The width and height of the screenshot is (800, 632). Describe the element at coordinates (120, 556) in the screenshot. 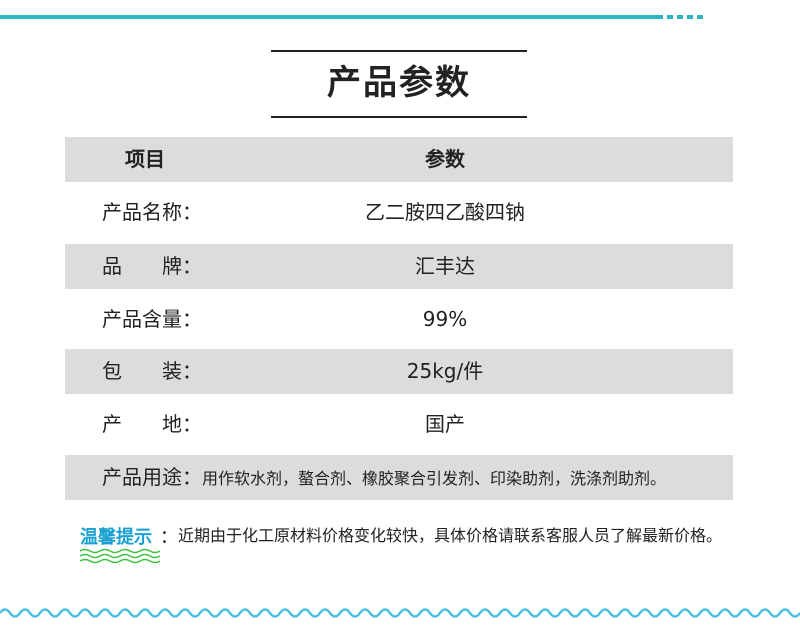

I see `wave-decoration-icon` at that location.